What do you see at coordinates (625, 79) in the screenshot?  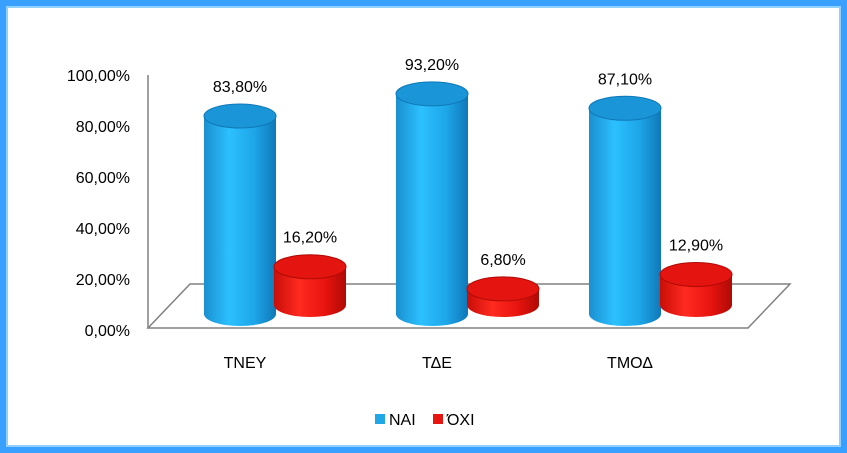 I see `data-label: 87,10%` at bounding box center [625, 79].